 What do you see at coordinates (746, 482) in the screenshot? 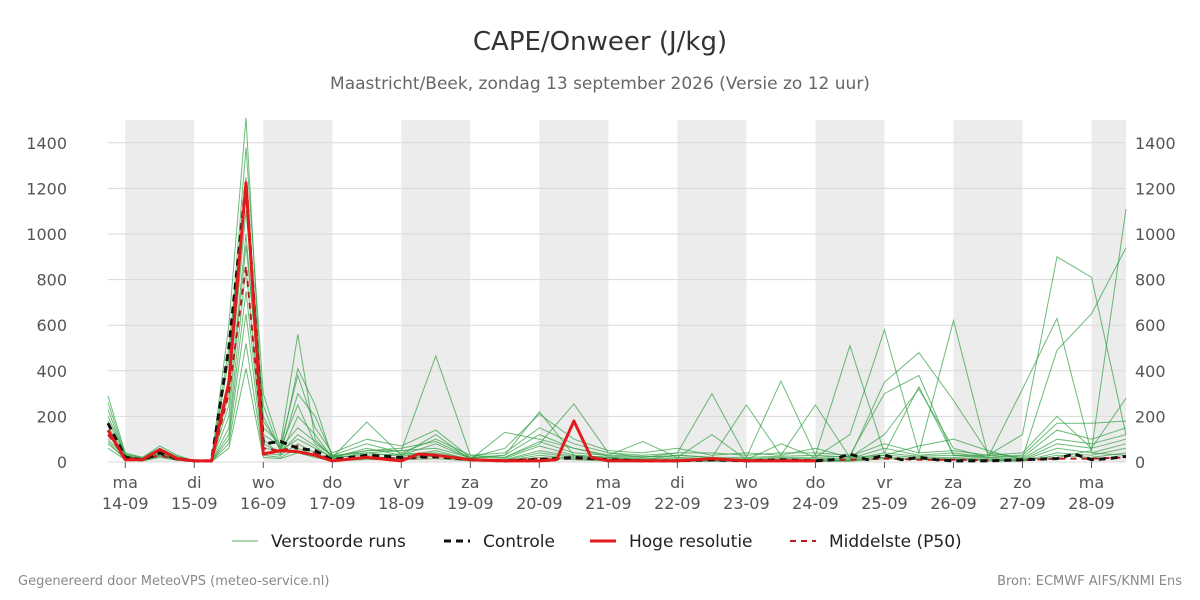
I see `x-tick-weekday-23-09: wo` at bounding box center [746, 482].